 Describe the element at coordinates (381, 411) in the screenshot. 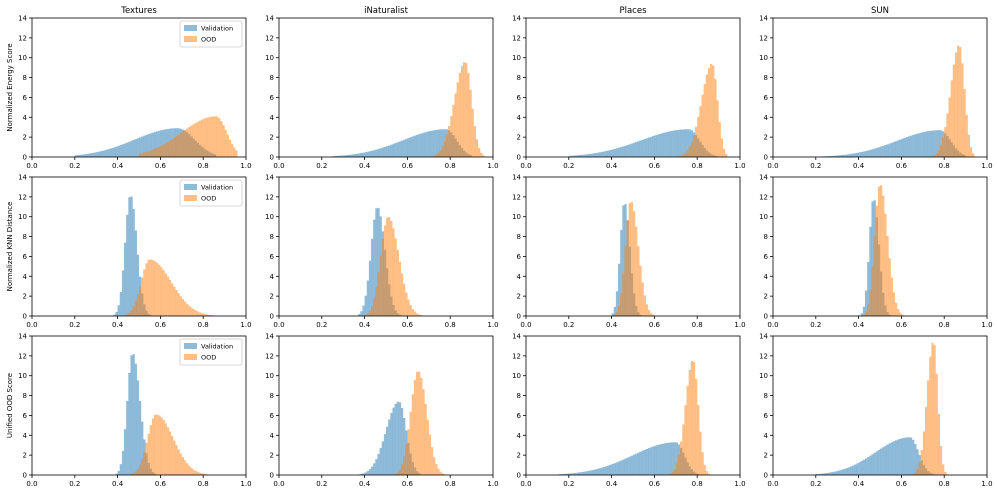

I see `subplot-10: 0.0 0.2 0.4 0.6 0.8 1.0 0 2 4 6 8 10 12 14` at that location.